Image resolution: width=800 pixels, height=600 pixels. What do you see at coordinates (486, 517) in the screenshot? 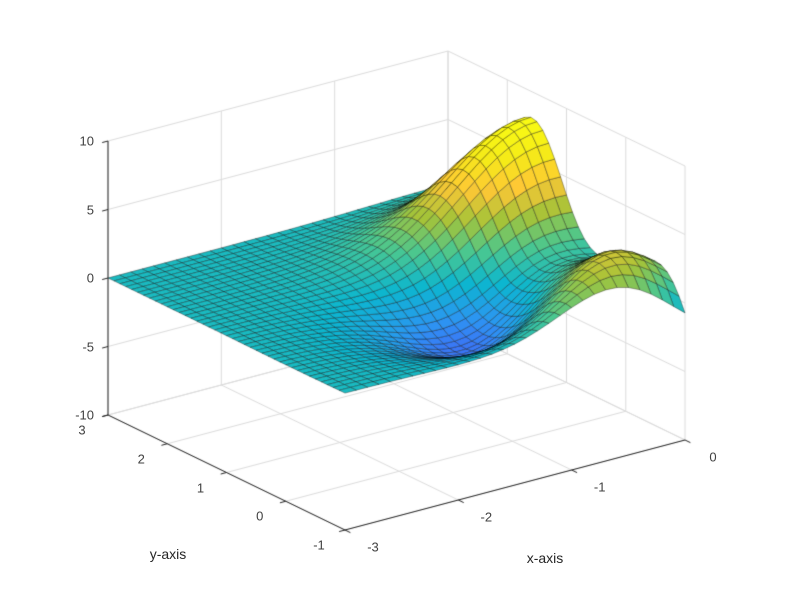
I see `x-tick-label: -2` at bounding box center [486, 517].